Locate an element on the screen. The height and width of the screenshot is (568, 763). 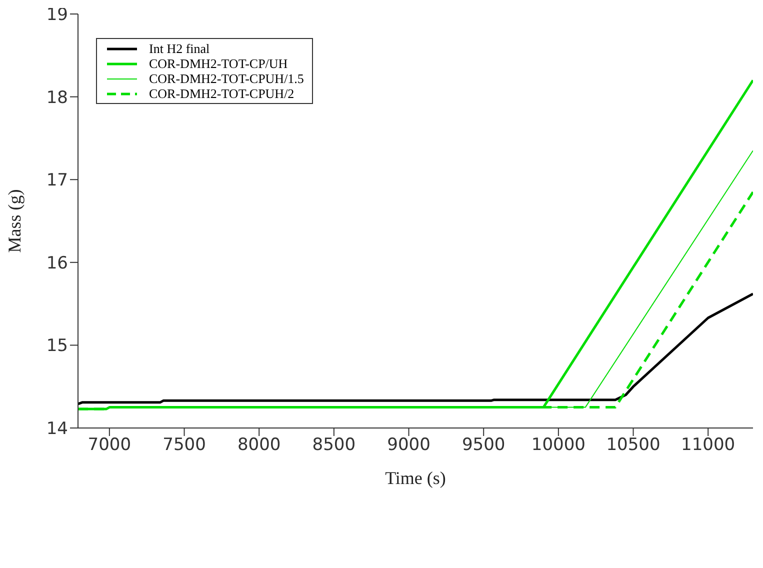
x-tick-label: 9000 is located at coordinates (408, 445).